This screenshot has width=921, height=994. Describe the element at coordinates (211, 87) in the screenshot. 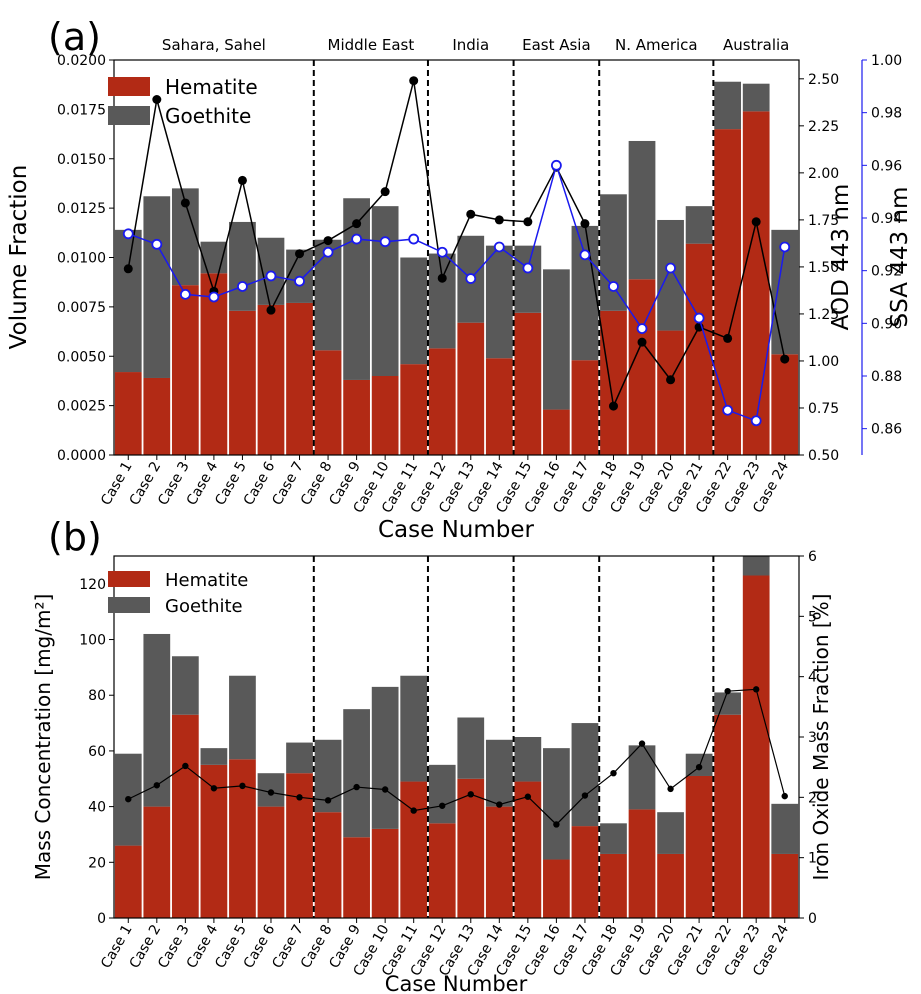

I see `legend-hematite-label: Hematite` at that location.